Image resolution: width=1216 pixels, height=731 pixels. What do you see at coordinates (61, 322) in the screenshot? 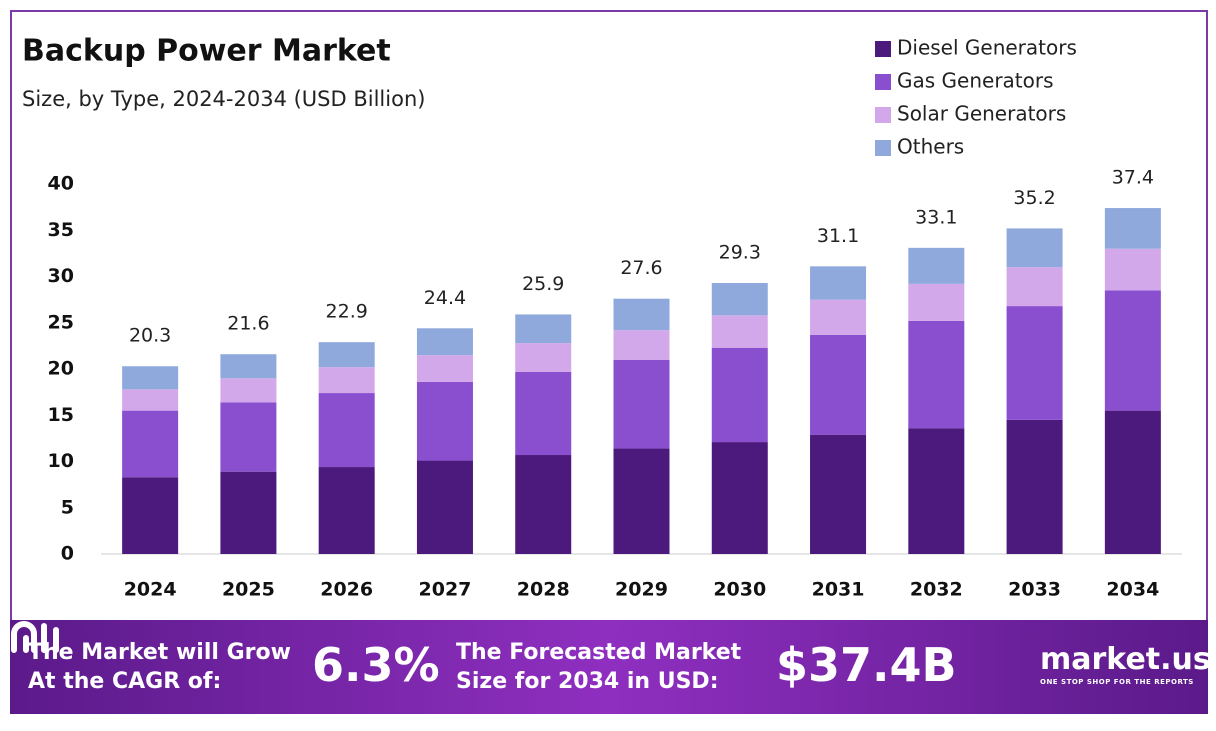
I see `y-tick-label: 25` at bounding box center [61, 322].